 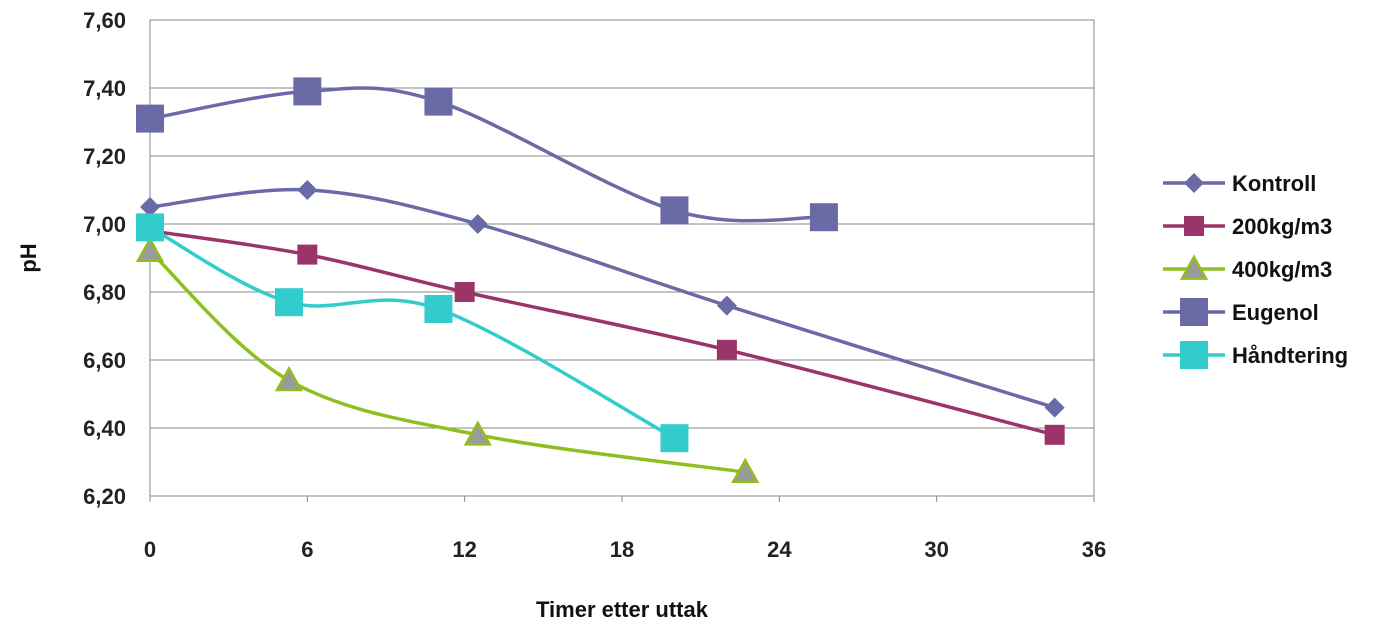 What do you see at coordinates (104, 258) in the screenshot?
I see `y-axis-ticks: 6,20 6,40 6,60 6,80 7,00 7,20 7,40 7,60` at bounding box center [104, 258].